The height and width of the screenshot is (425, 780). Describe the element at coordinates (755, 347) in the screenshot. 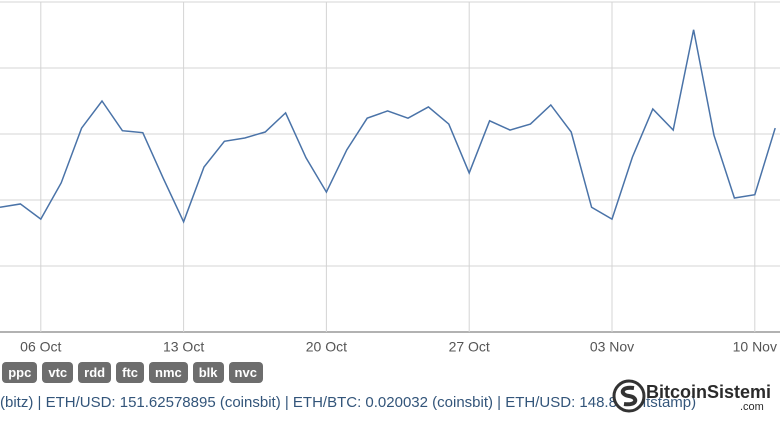

I see `x-tick-label: 10 Nov` at that location.